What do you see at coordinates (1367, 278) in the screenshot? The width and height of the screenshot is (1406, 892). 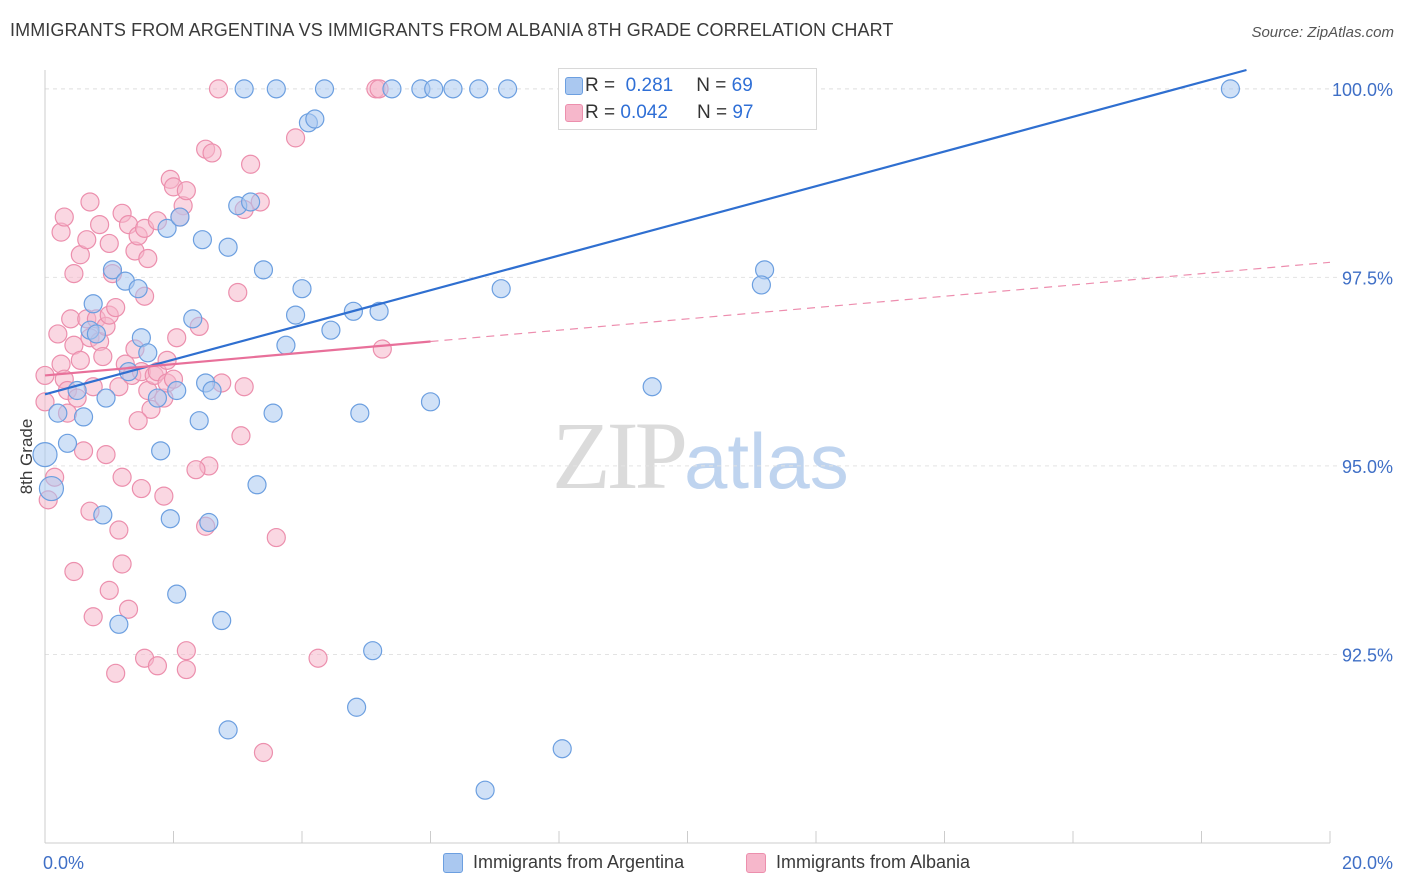 I see `y-tick-label: 97.5%` at bounding box center [1367, 278].